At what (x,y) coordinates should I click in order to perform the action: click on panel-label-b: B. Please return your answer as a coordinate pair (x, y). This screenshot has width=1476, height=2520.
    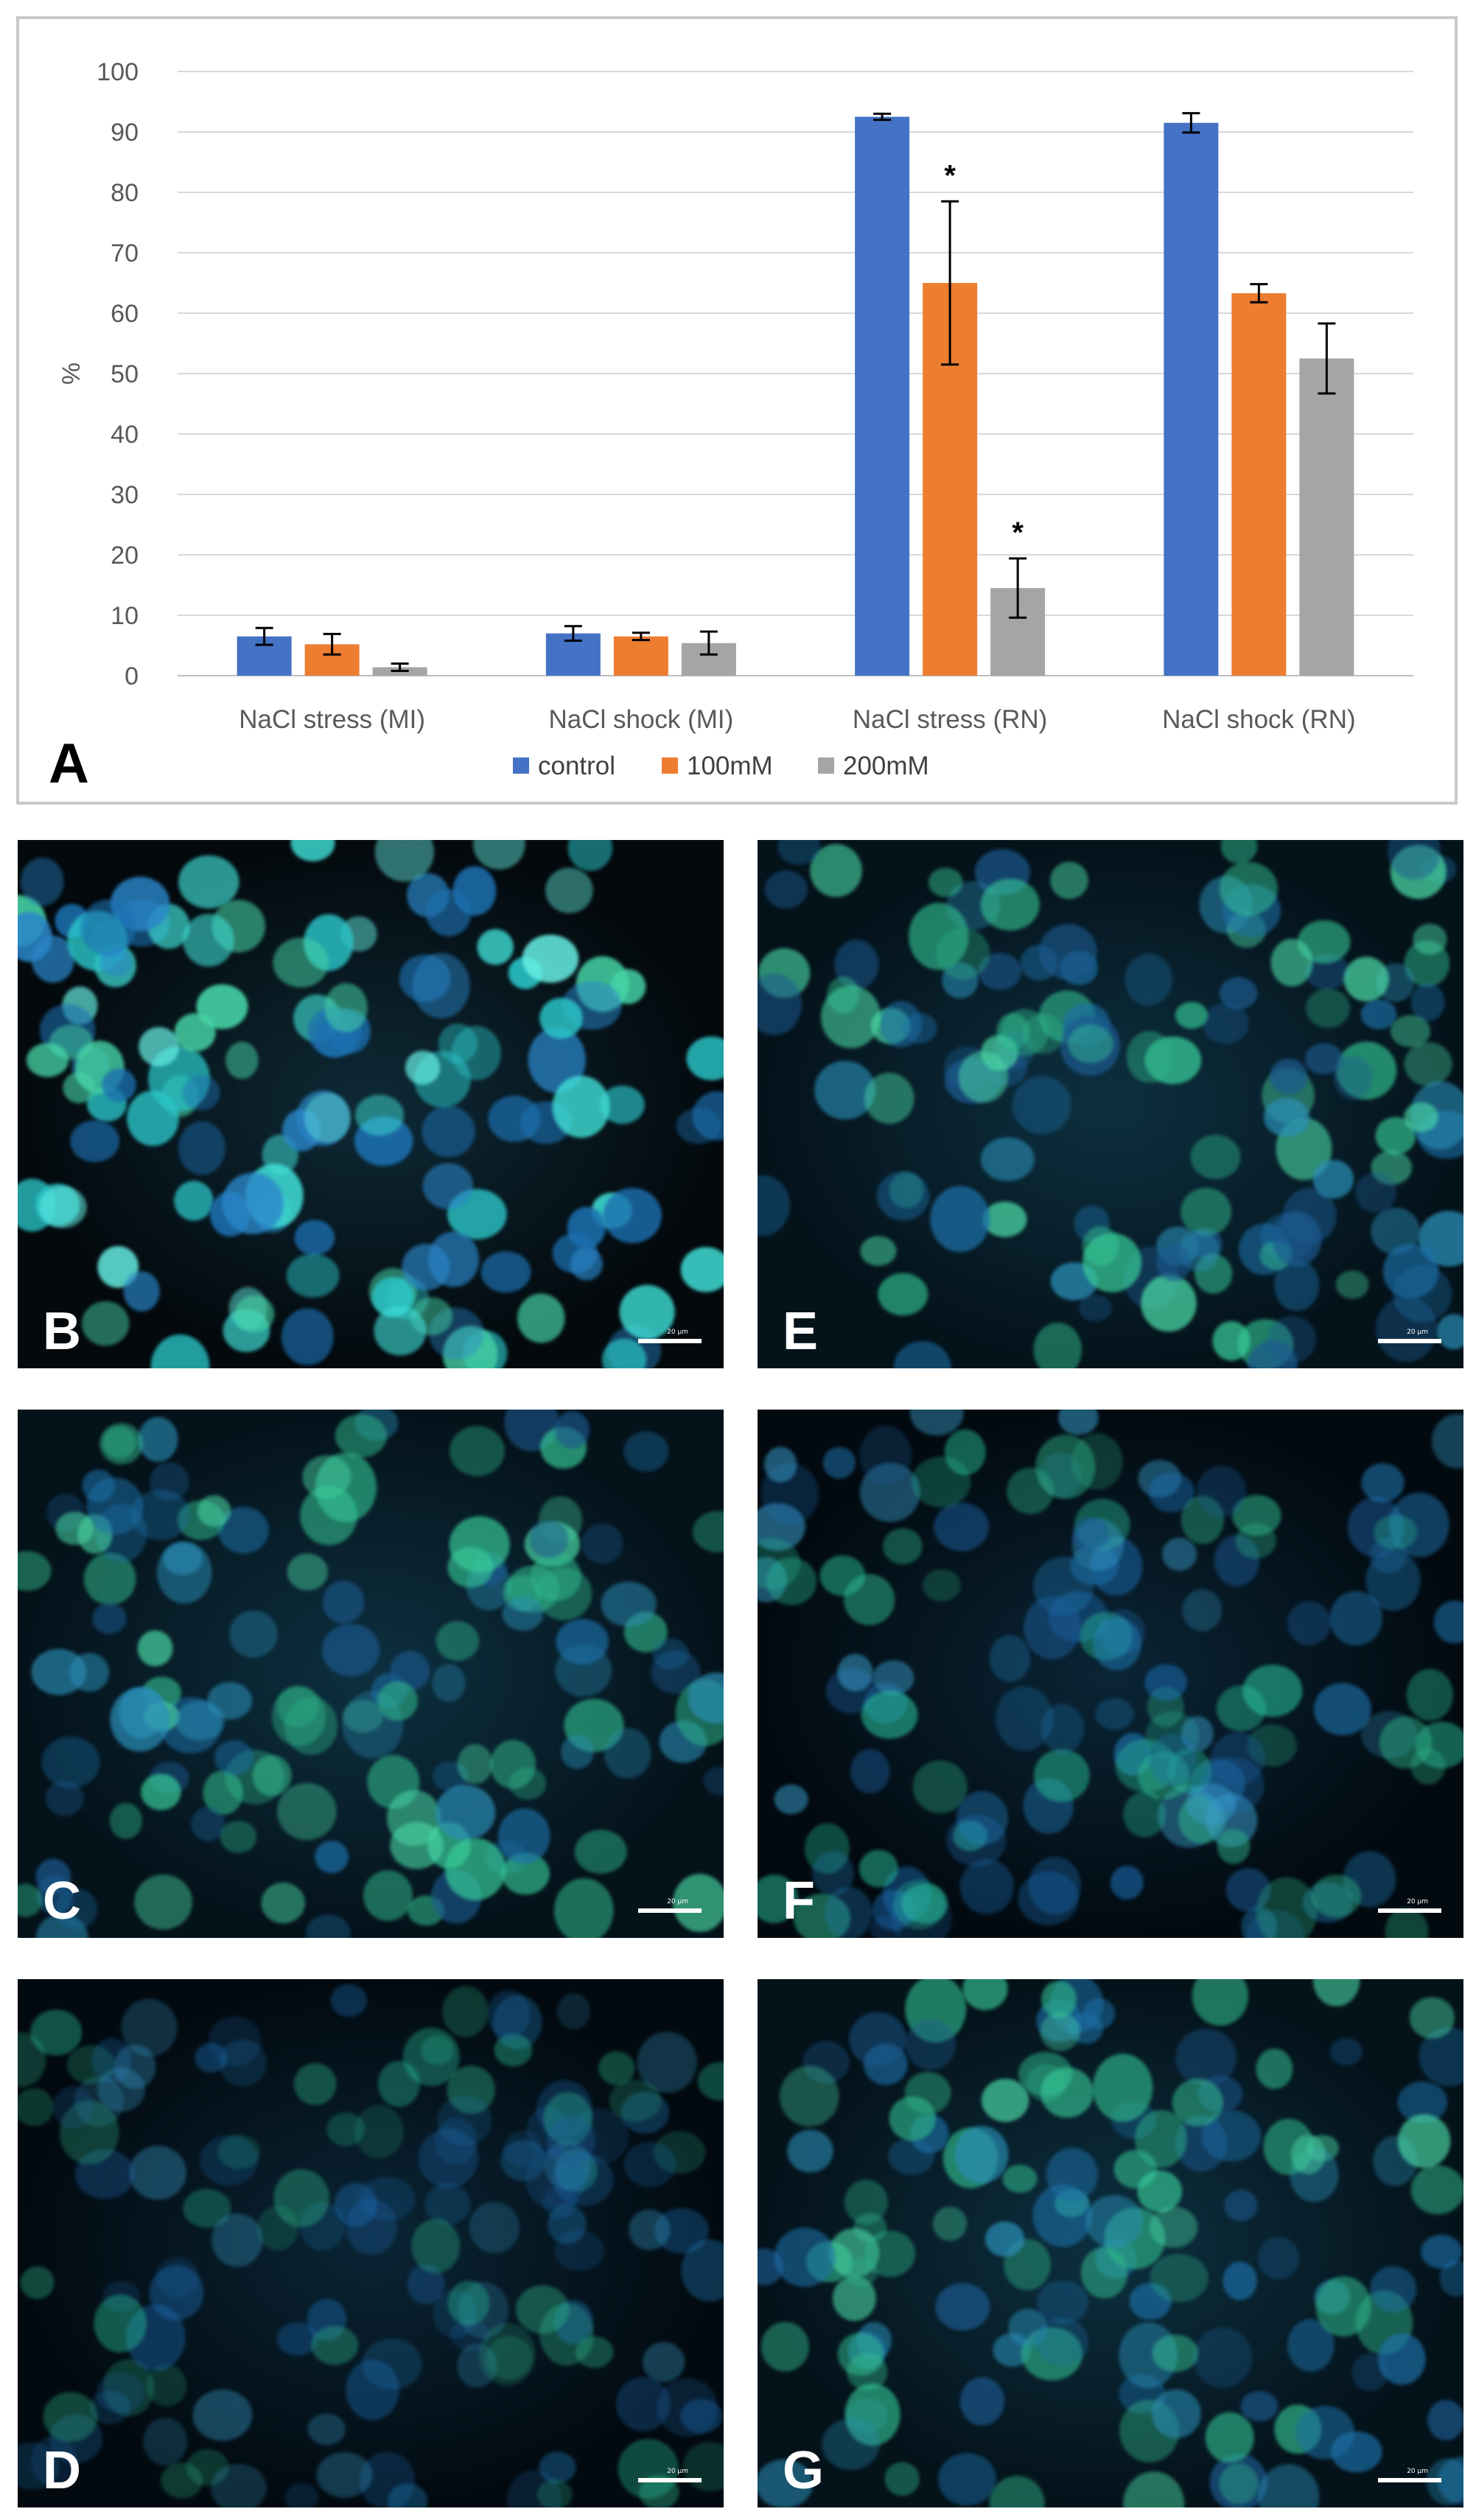
    Looking at the image, I should click on (62, 1331).